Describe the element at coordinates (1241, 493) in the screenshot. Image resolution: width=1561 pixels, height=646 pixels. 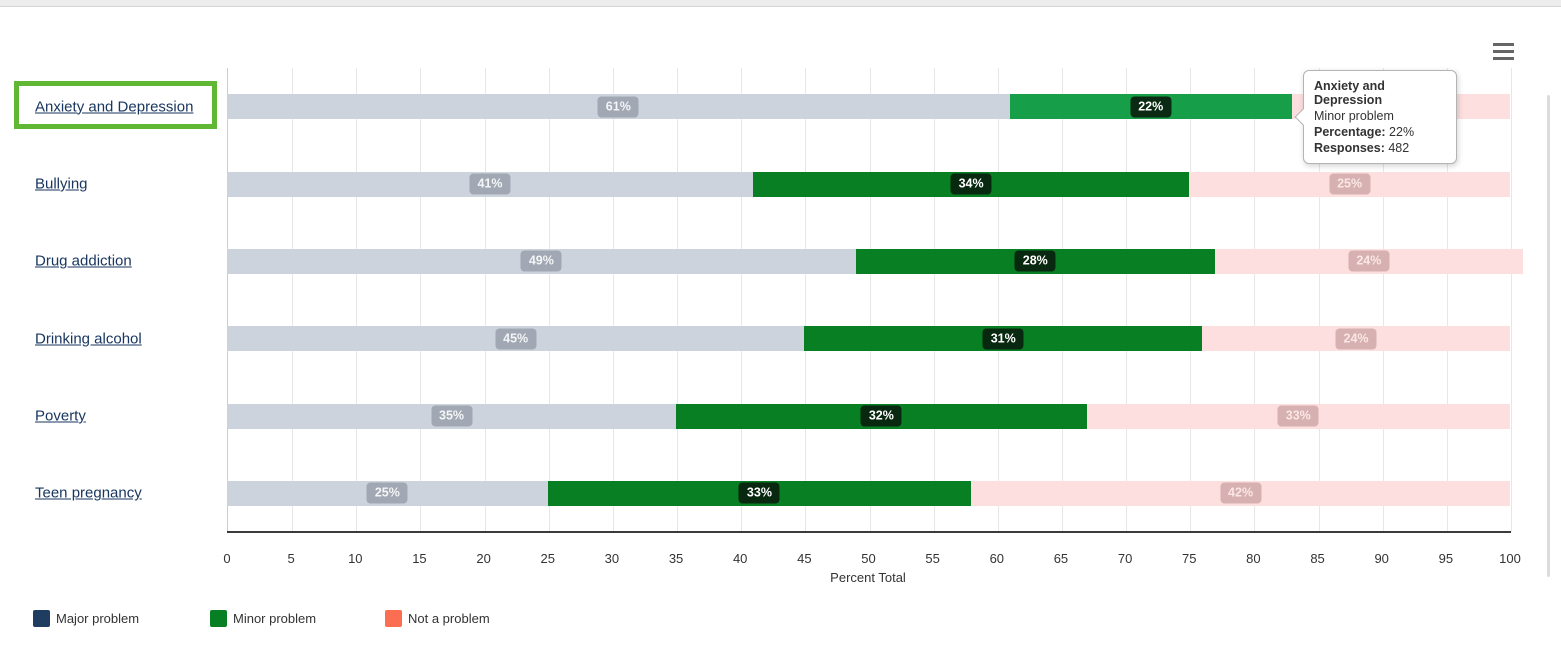
I see `bar-data-label: 42%` at that location.